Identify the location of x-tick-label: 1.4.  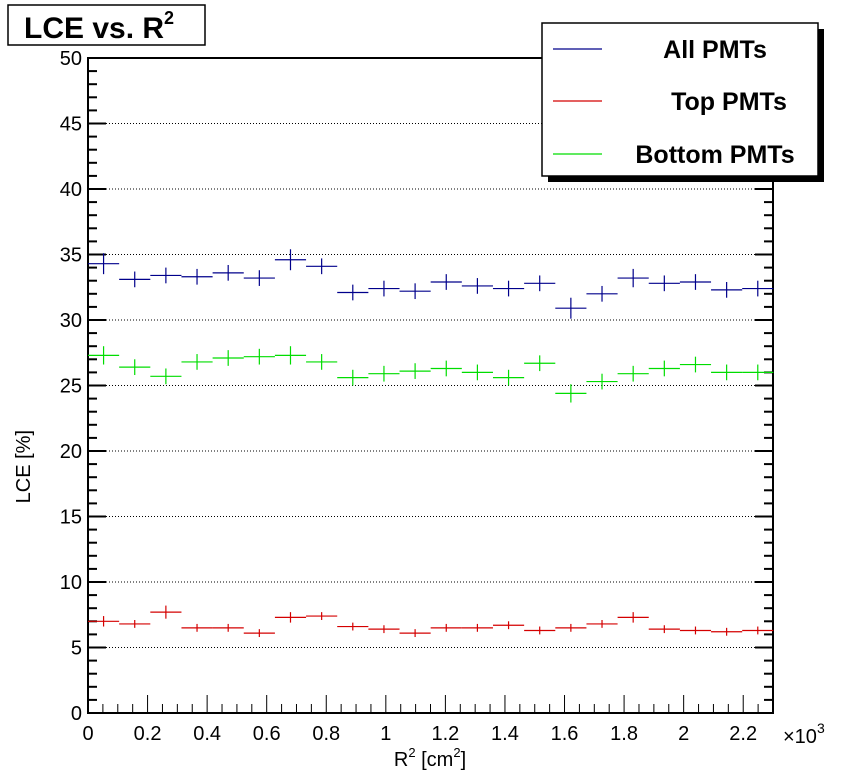
(505, 734).